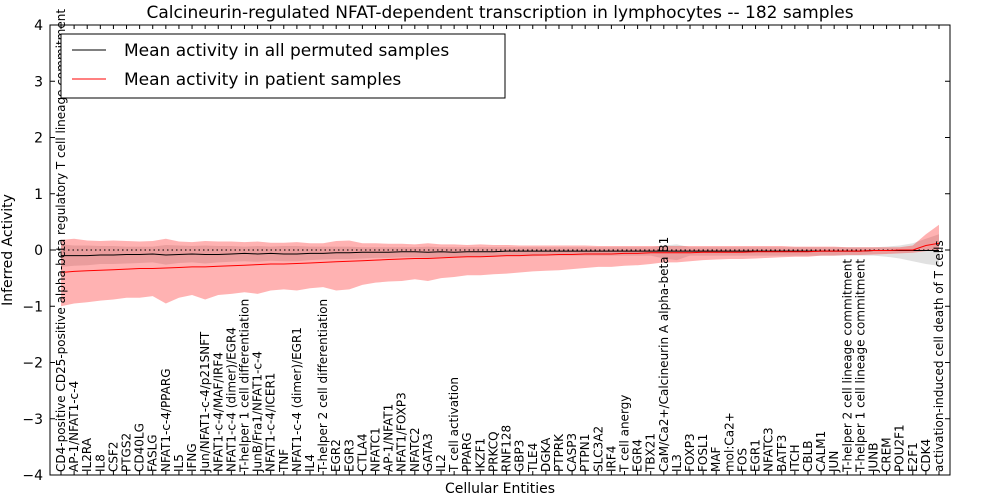 This screenshot has height=500, width=1000. Describe the element at coordinates (402, 432) in the screenshot. I see `category-label: NFAT1/FOXP3` at that location.